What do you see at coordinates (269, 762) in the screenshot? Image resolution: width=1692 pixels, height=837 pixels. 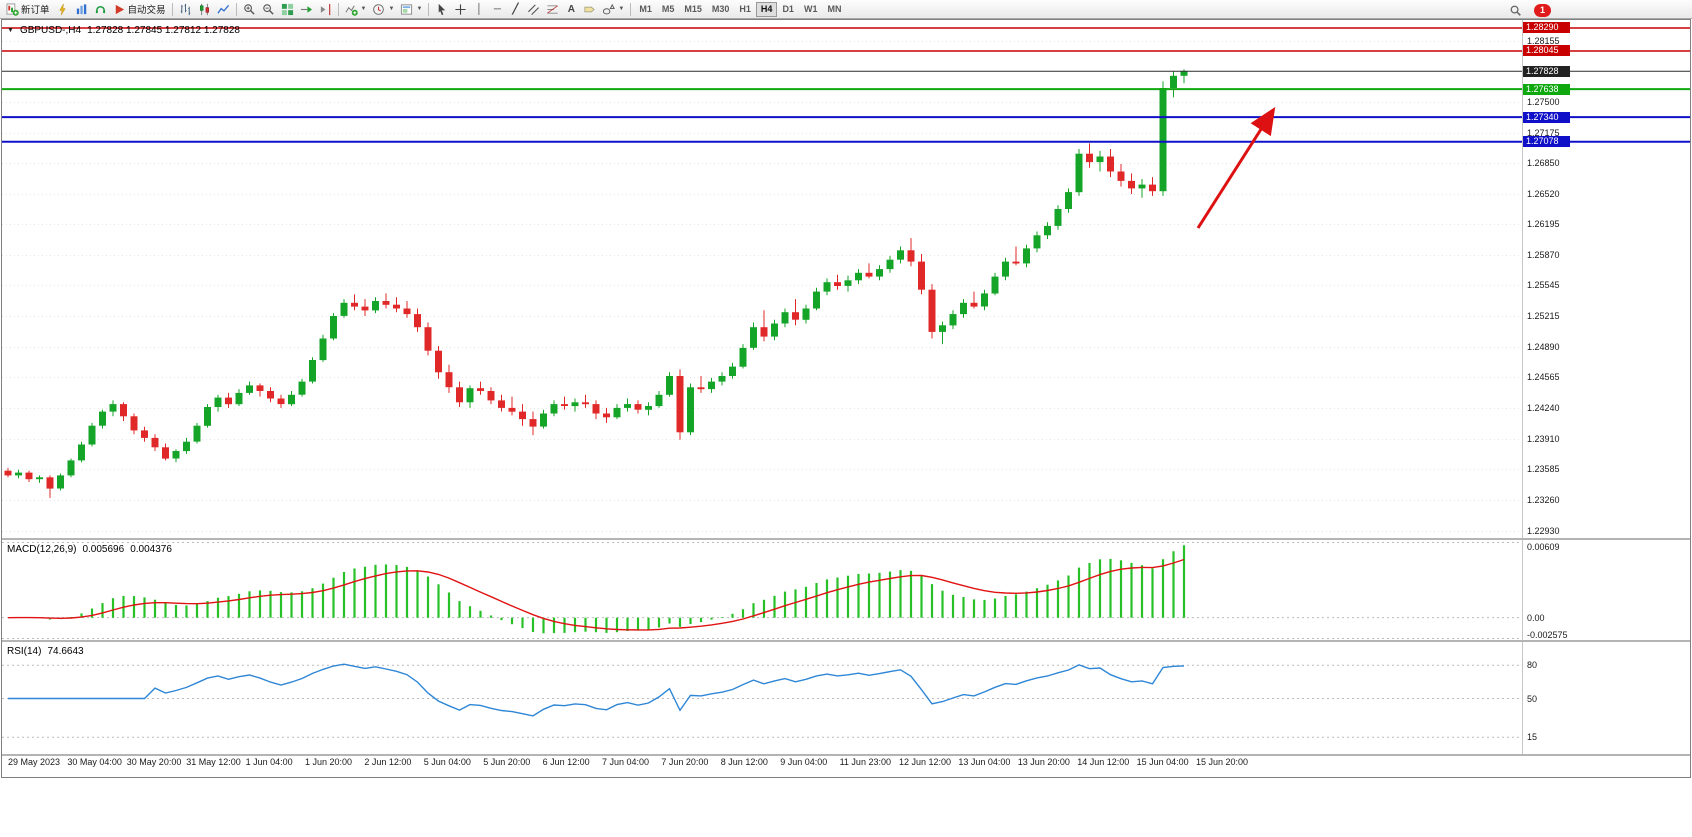 I see `time-axis-label: 1 Jun 04:00` at bounding box center [269, 762].